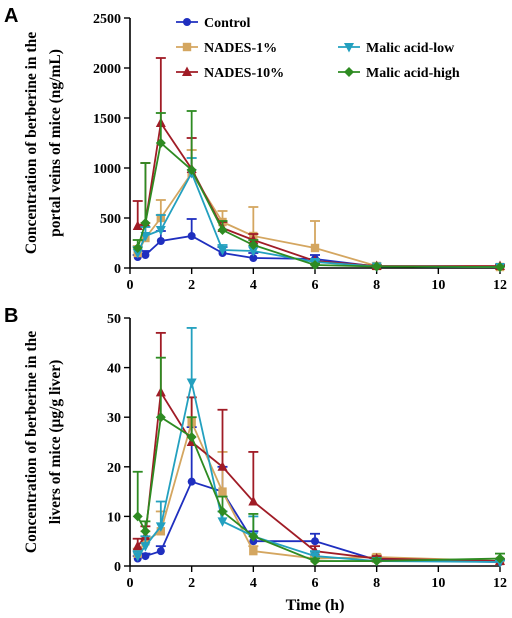 The image size is (512, 618). I want to click on legend-label: NADES-1%, so click(240, 48).